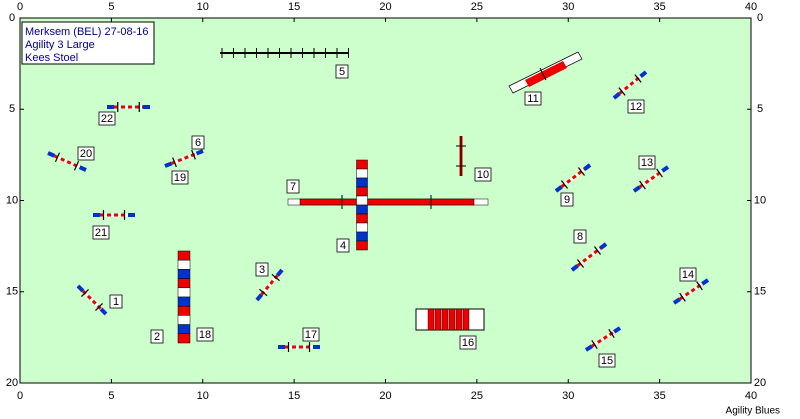  I want to click on obstacle-number: 11, so click(532, 99).